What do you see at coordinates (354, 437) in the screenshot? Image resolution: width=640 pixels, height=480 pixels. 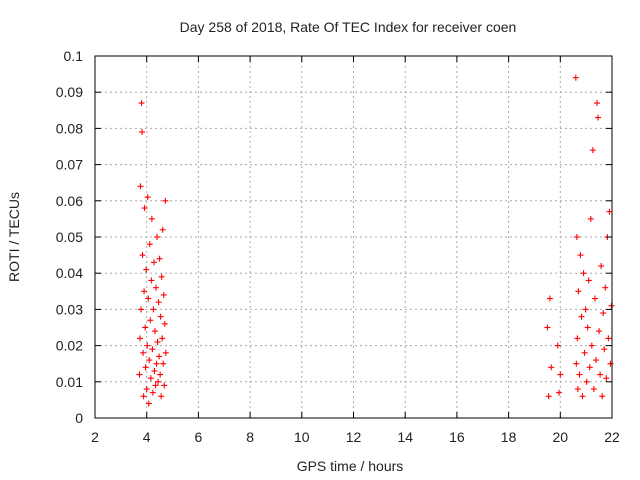 I see `x-tick-label: 12` at bounding box center [354, 437].